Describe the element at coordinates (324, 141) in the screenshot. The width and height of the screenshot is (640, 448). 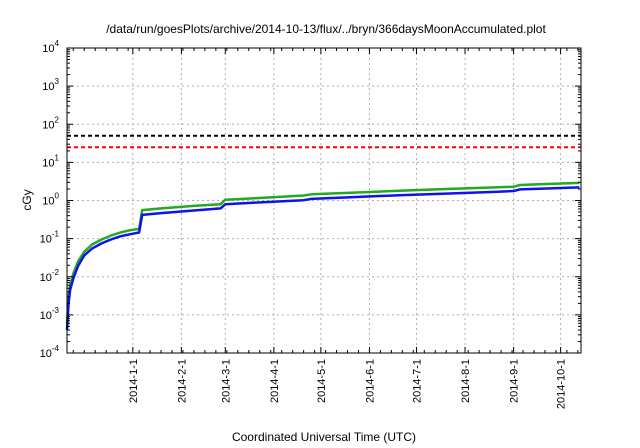
I see `threshold-lines` at that location.